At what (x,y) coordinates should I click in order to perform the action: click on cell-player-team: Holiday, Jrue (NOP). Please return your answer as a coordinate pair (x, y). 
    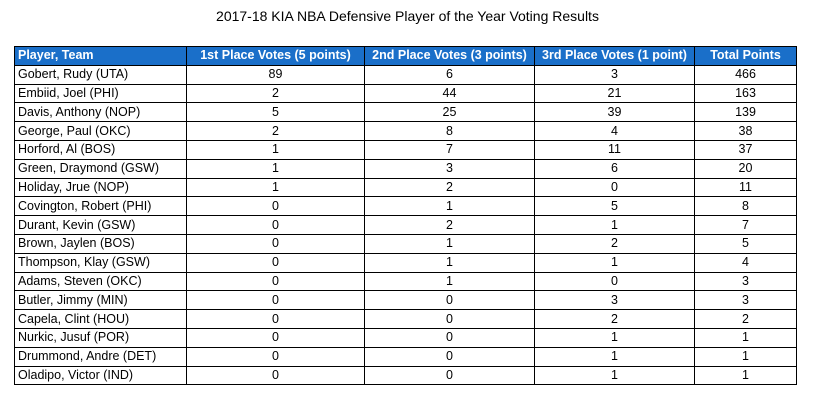
    Looking at the image, I should click on (100, 187).